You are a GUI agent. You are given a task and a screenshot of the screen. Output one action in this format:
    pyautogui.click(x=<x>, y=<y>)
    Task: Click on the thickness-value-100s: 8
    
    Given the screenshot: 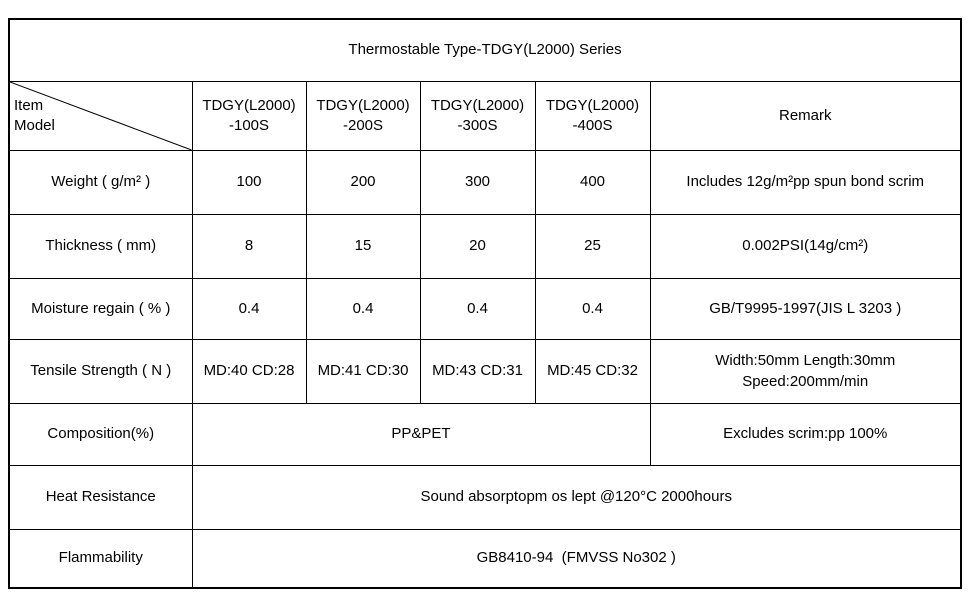 What is the action you would take?
    pyautogui.click(x=249, y=246)
    